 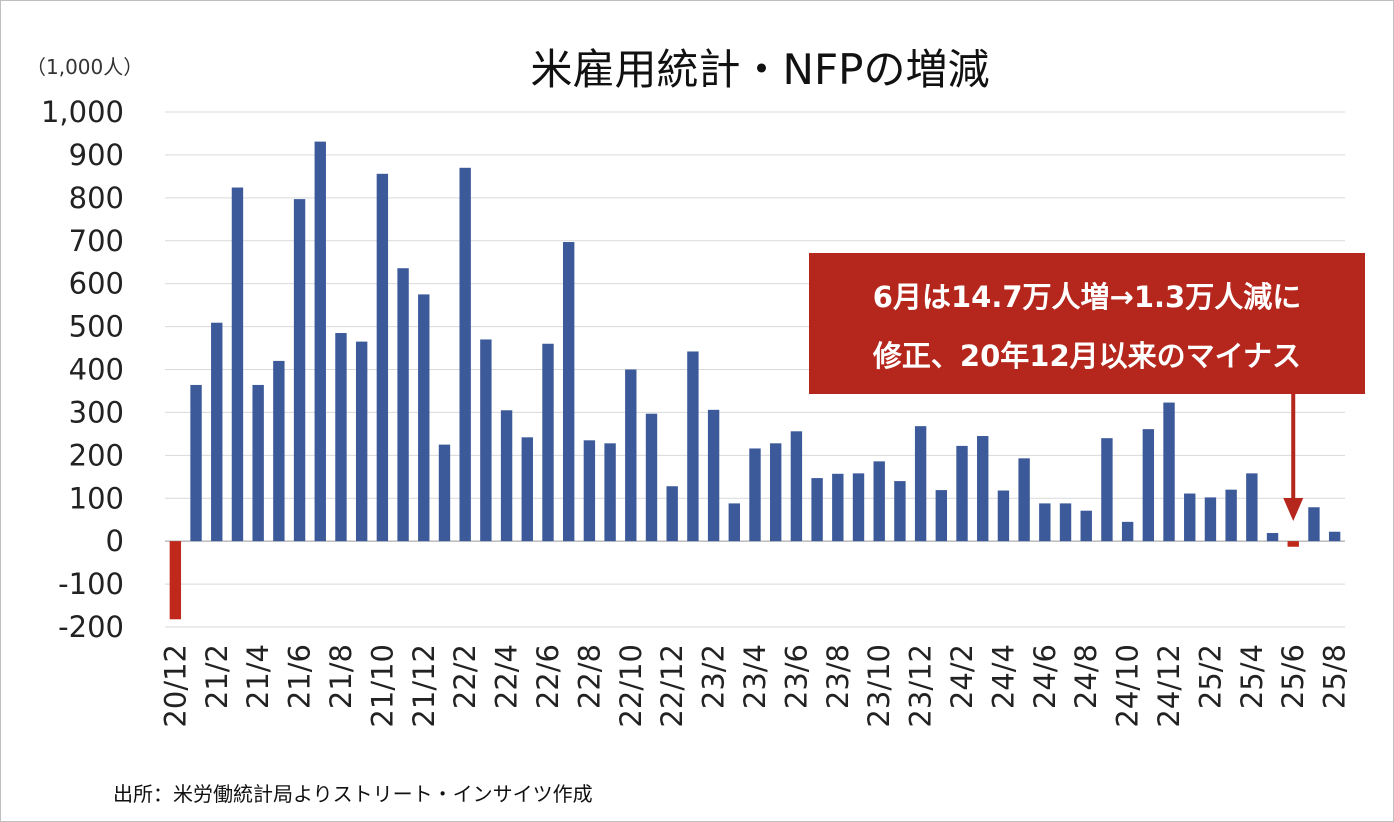 What do you see at coordinates (507, 676) in the screenshot?
I see `x-tick-label: 22/4` at bounding box center [507, 676].